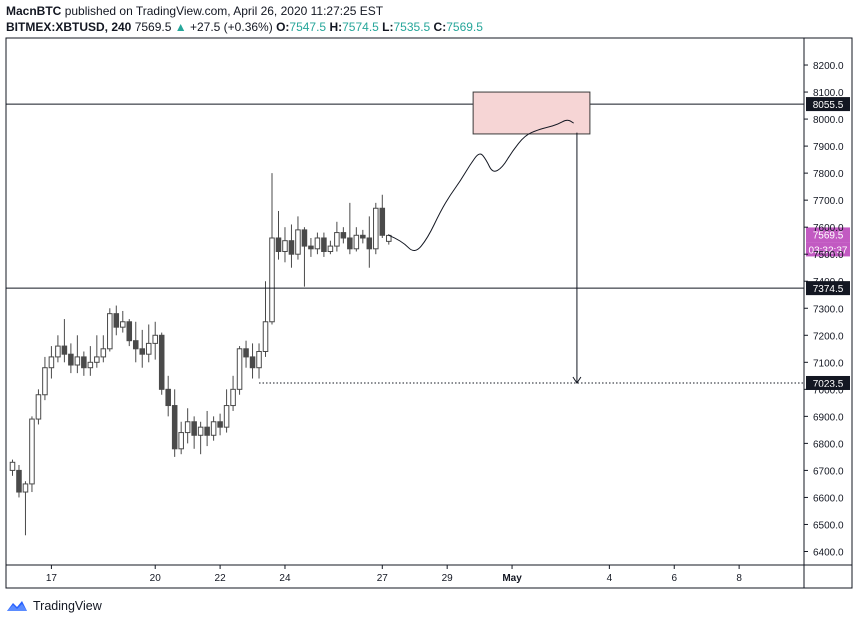 This screenshot has width=860, height=622. I want to click on price-tick-label: 6900.0, so click(828, 417).